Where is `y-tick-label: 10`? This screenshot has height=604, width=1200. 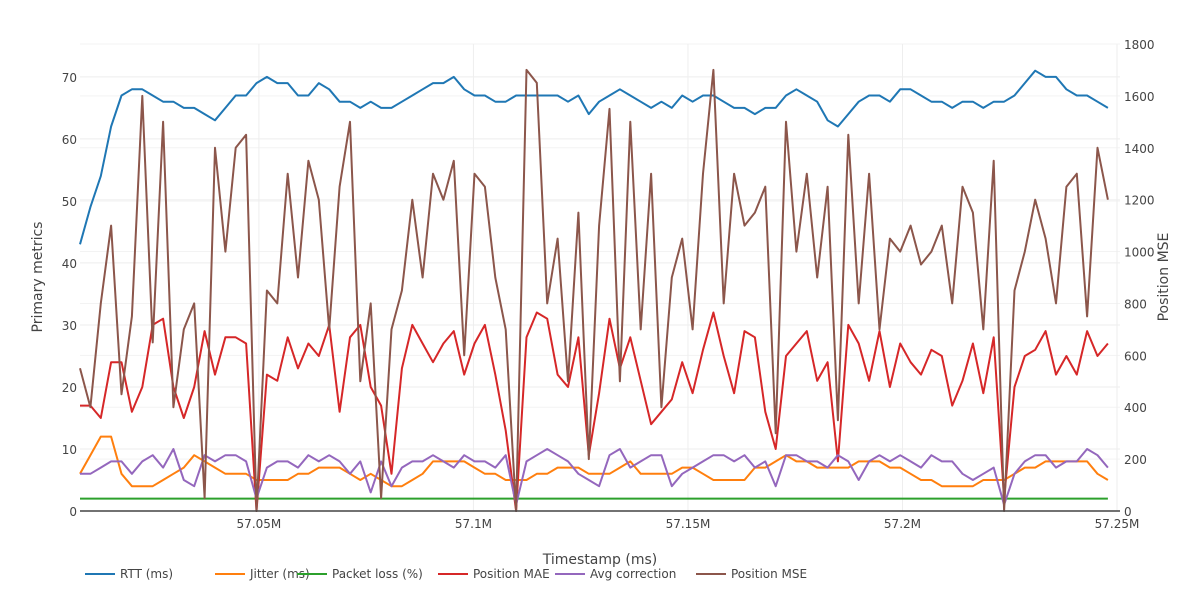
y-tick-label: 10 is located at coordinates (69, 450).